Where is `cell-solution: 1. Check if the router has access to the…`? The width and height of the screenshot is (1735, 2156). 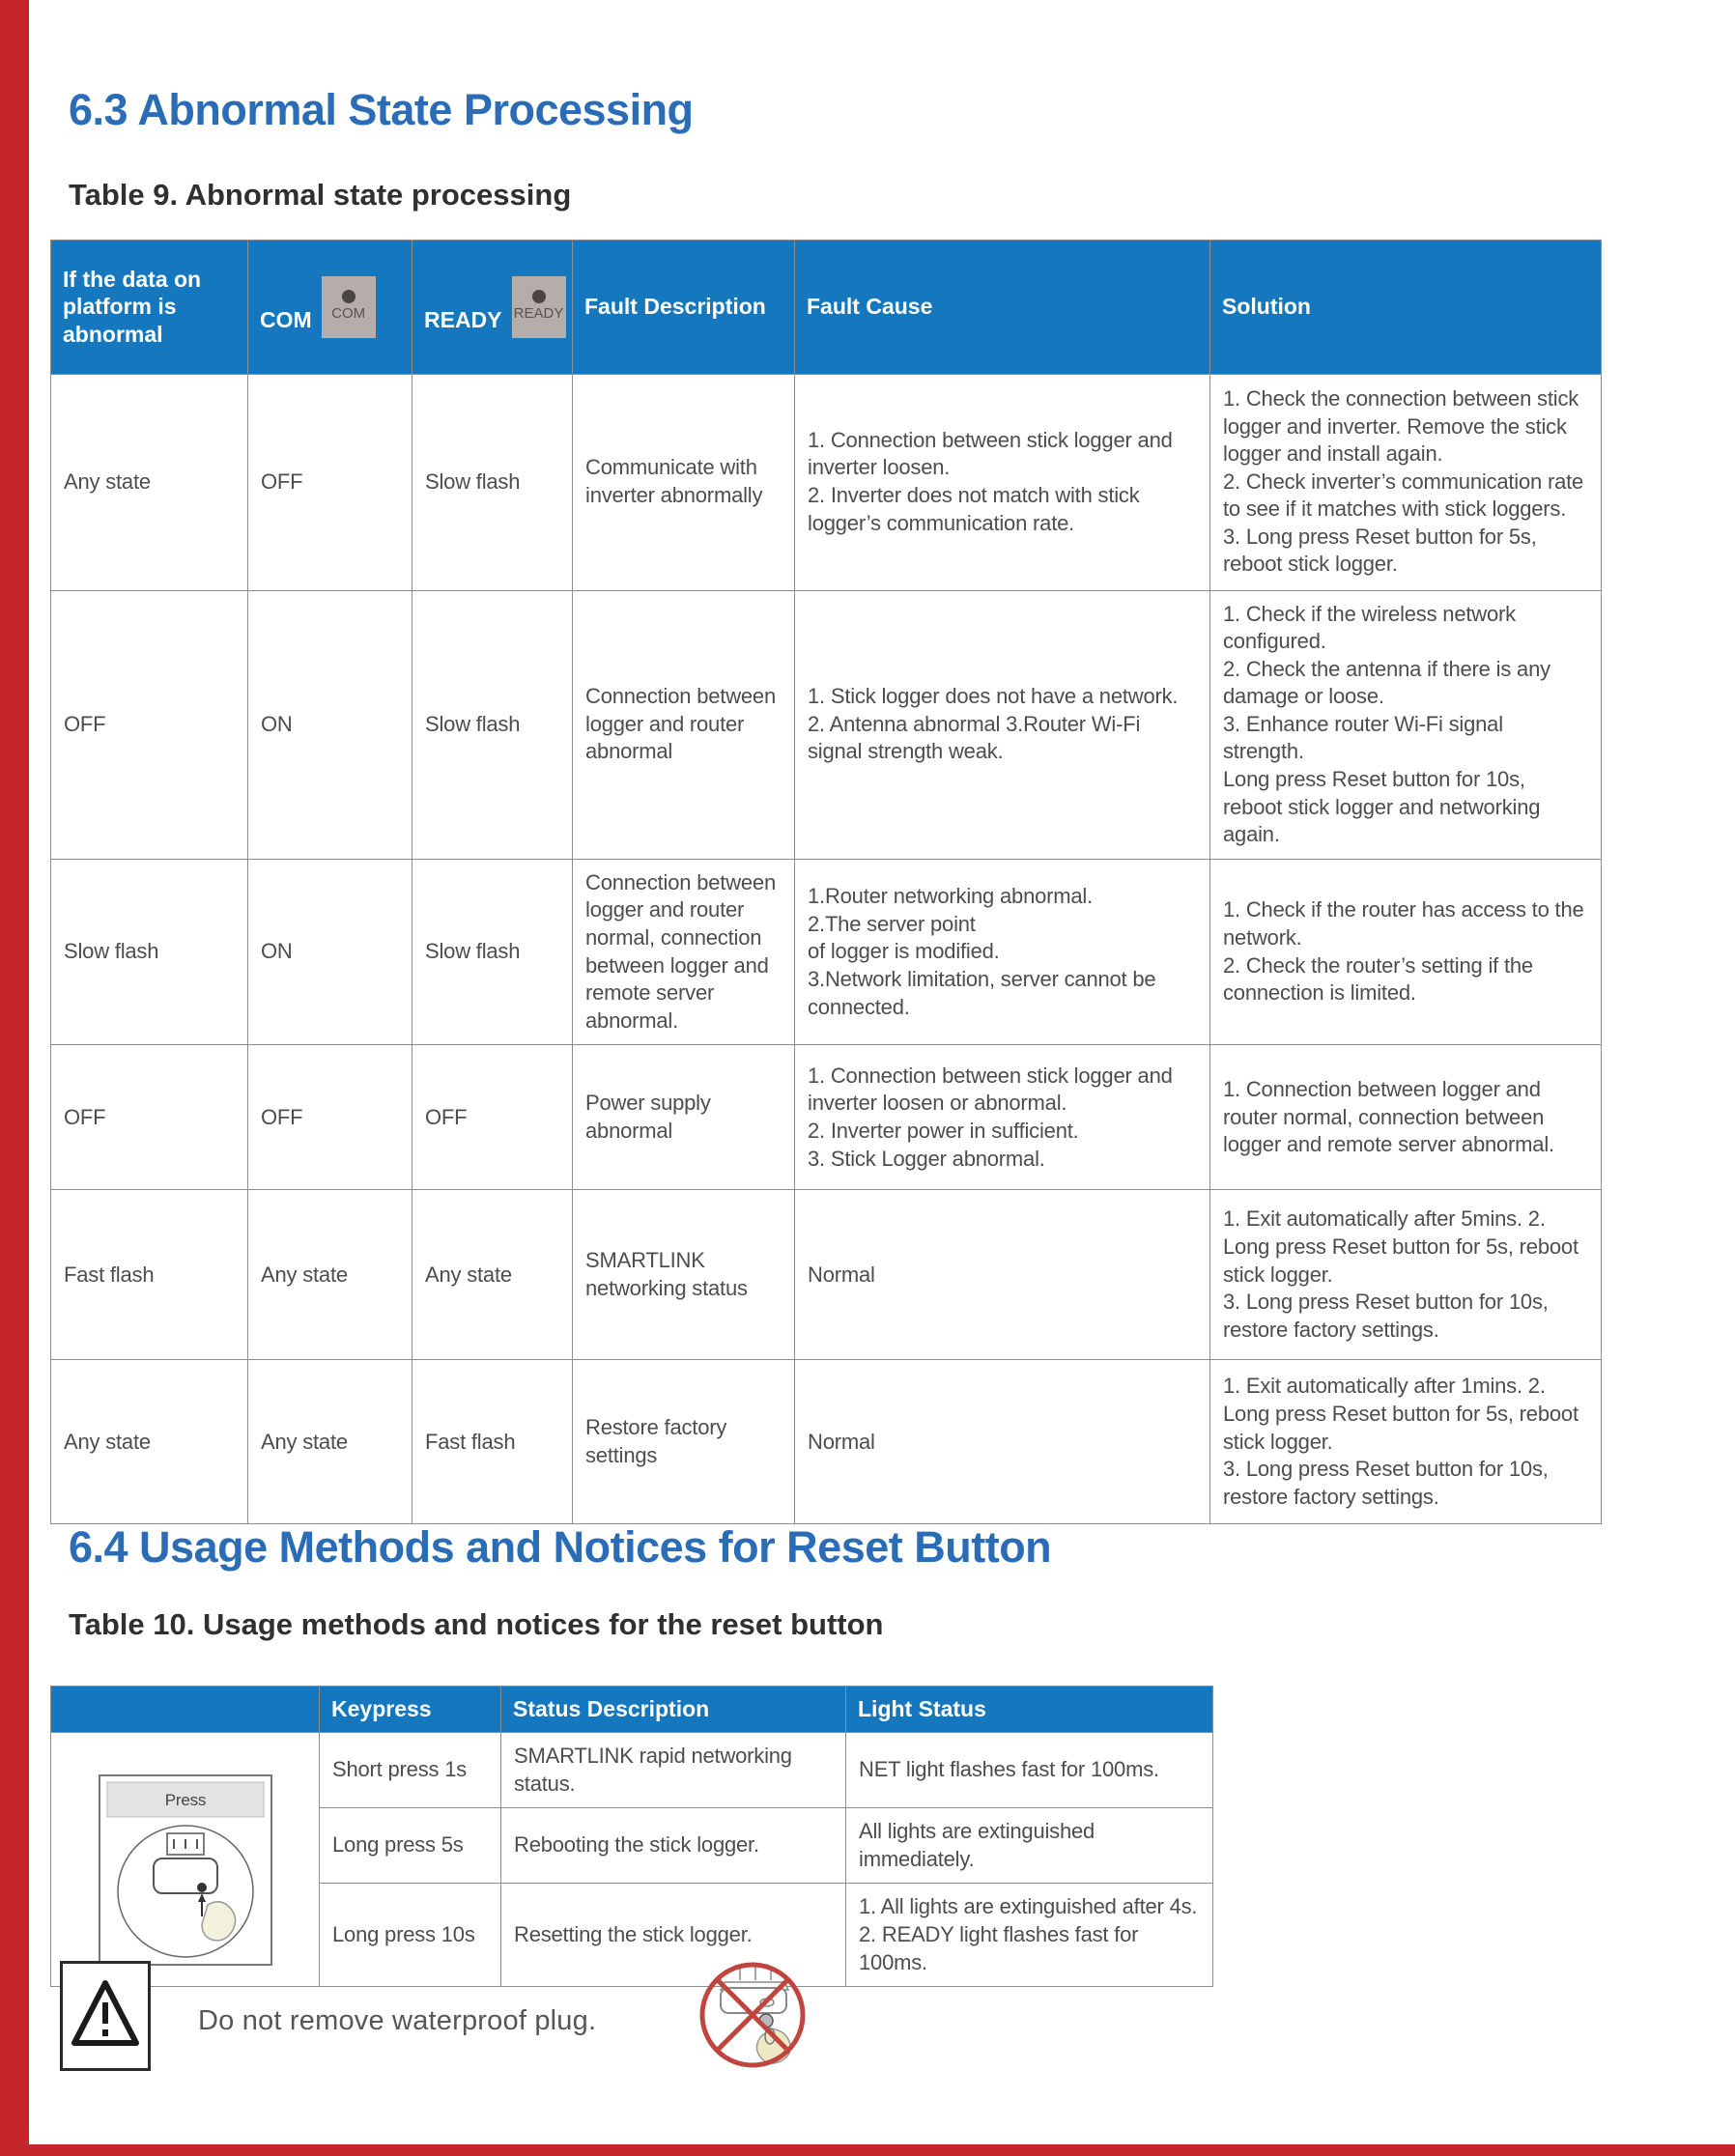 cell-solution: 1. Check if the router has access to the… is located at coordinates (1405, 952).